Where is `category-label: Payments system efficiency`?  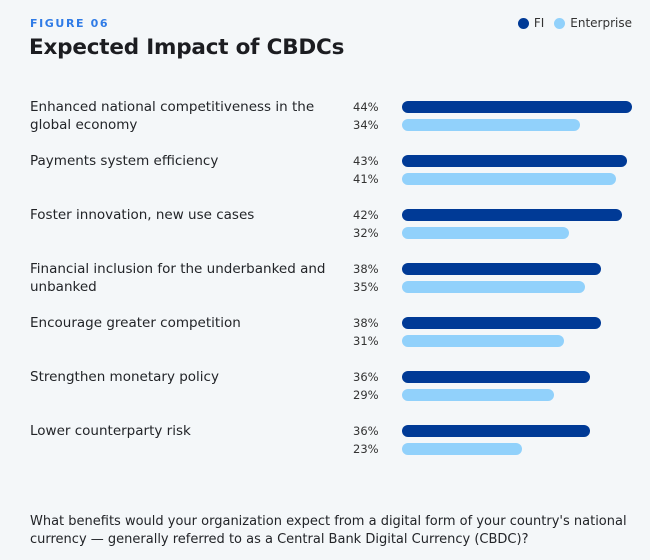
category-label: Payments system efficiency is located at coordinates (124, 161).